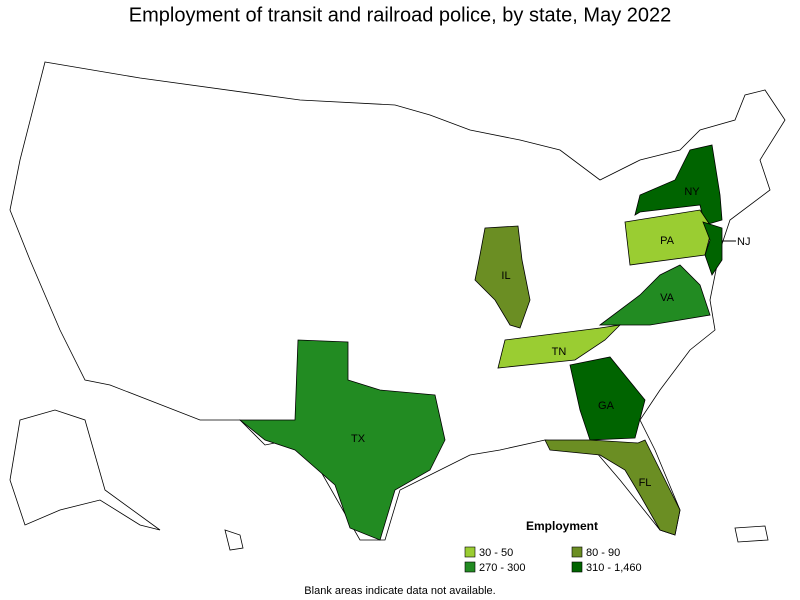  What do you see at coordinates (496, 553) in the screenshot?
I see `legend-label: 30 - 50` at bounding box center [496, 553].